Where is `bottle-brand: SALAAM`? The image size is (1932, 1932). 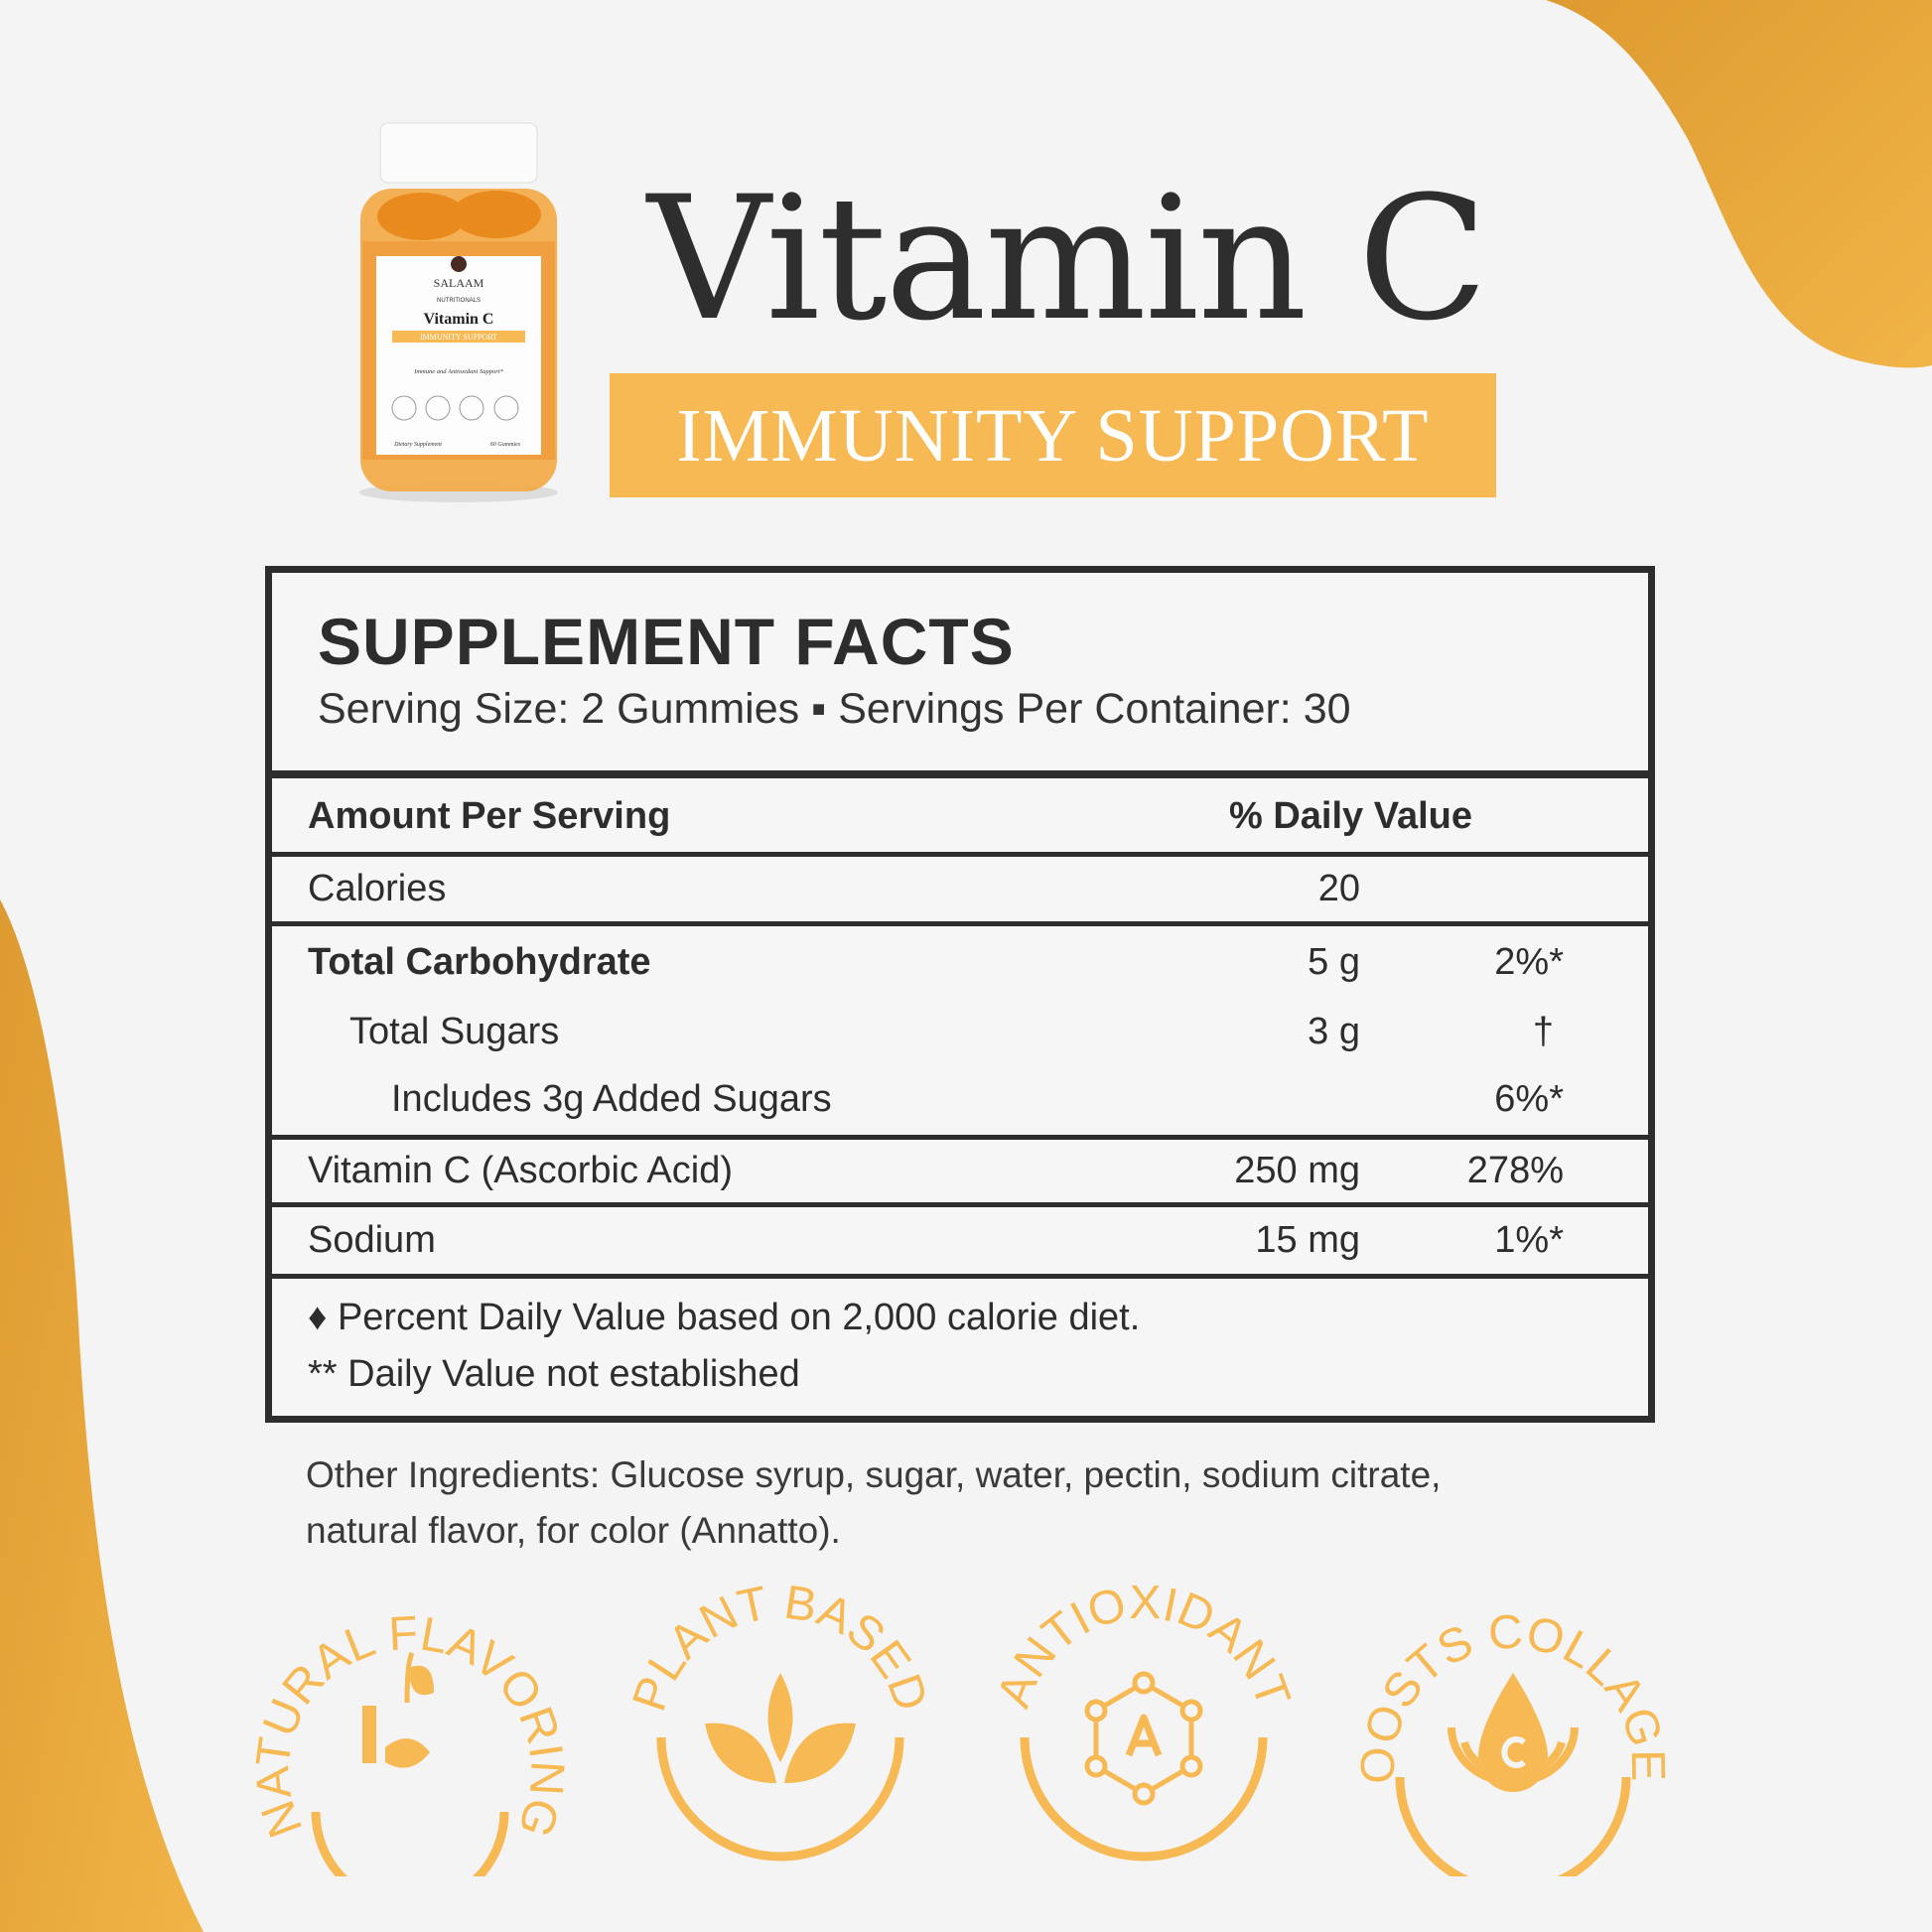
bottle-brand: SALAAM is located at coordinates (459, 283).